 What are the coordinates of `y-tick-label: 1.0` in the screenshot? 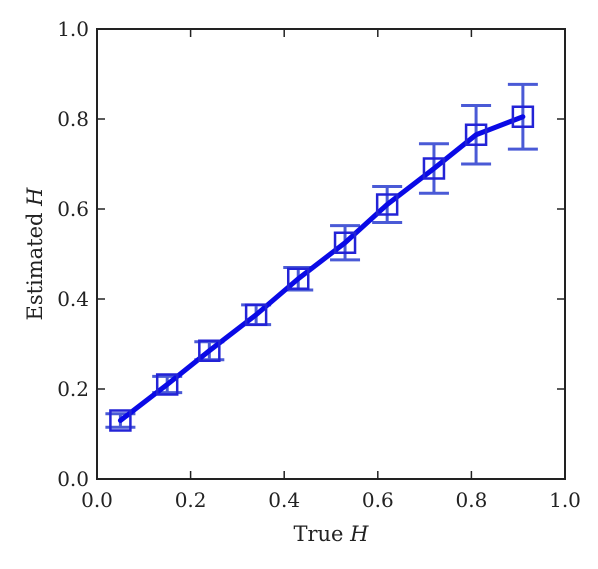 It's located at (73, 29).